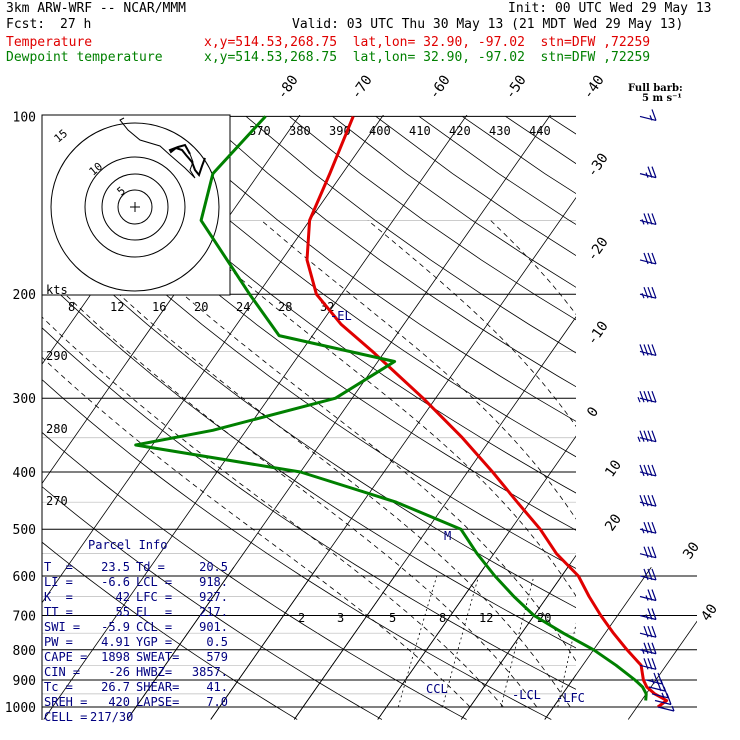 Image resolution: width=740 pixels, height=740 pixels. Describe the element at coordinates (24, 681) in the screenshot. I see `pressure-tick-label: 900` at that location.